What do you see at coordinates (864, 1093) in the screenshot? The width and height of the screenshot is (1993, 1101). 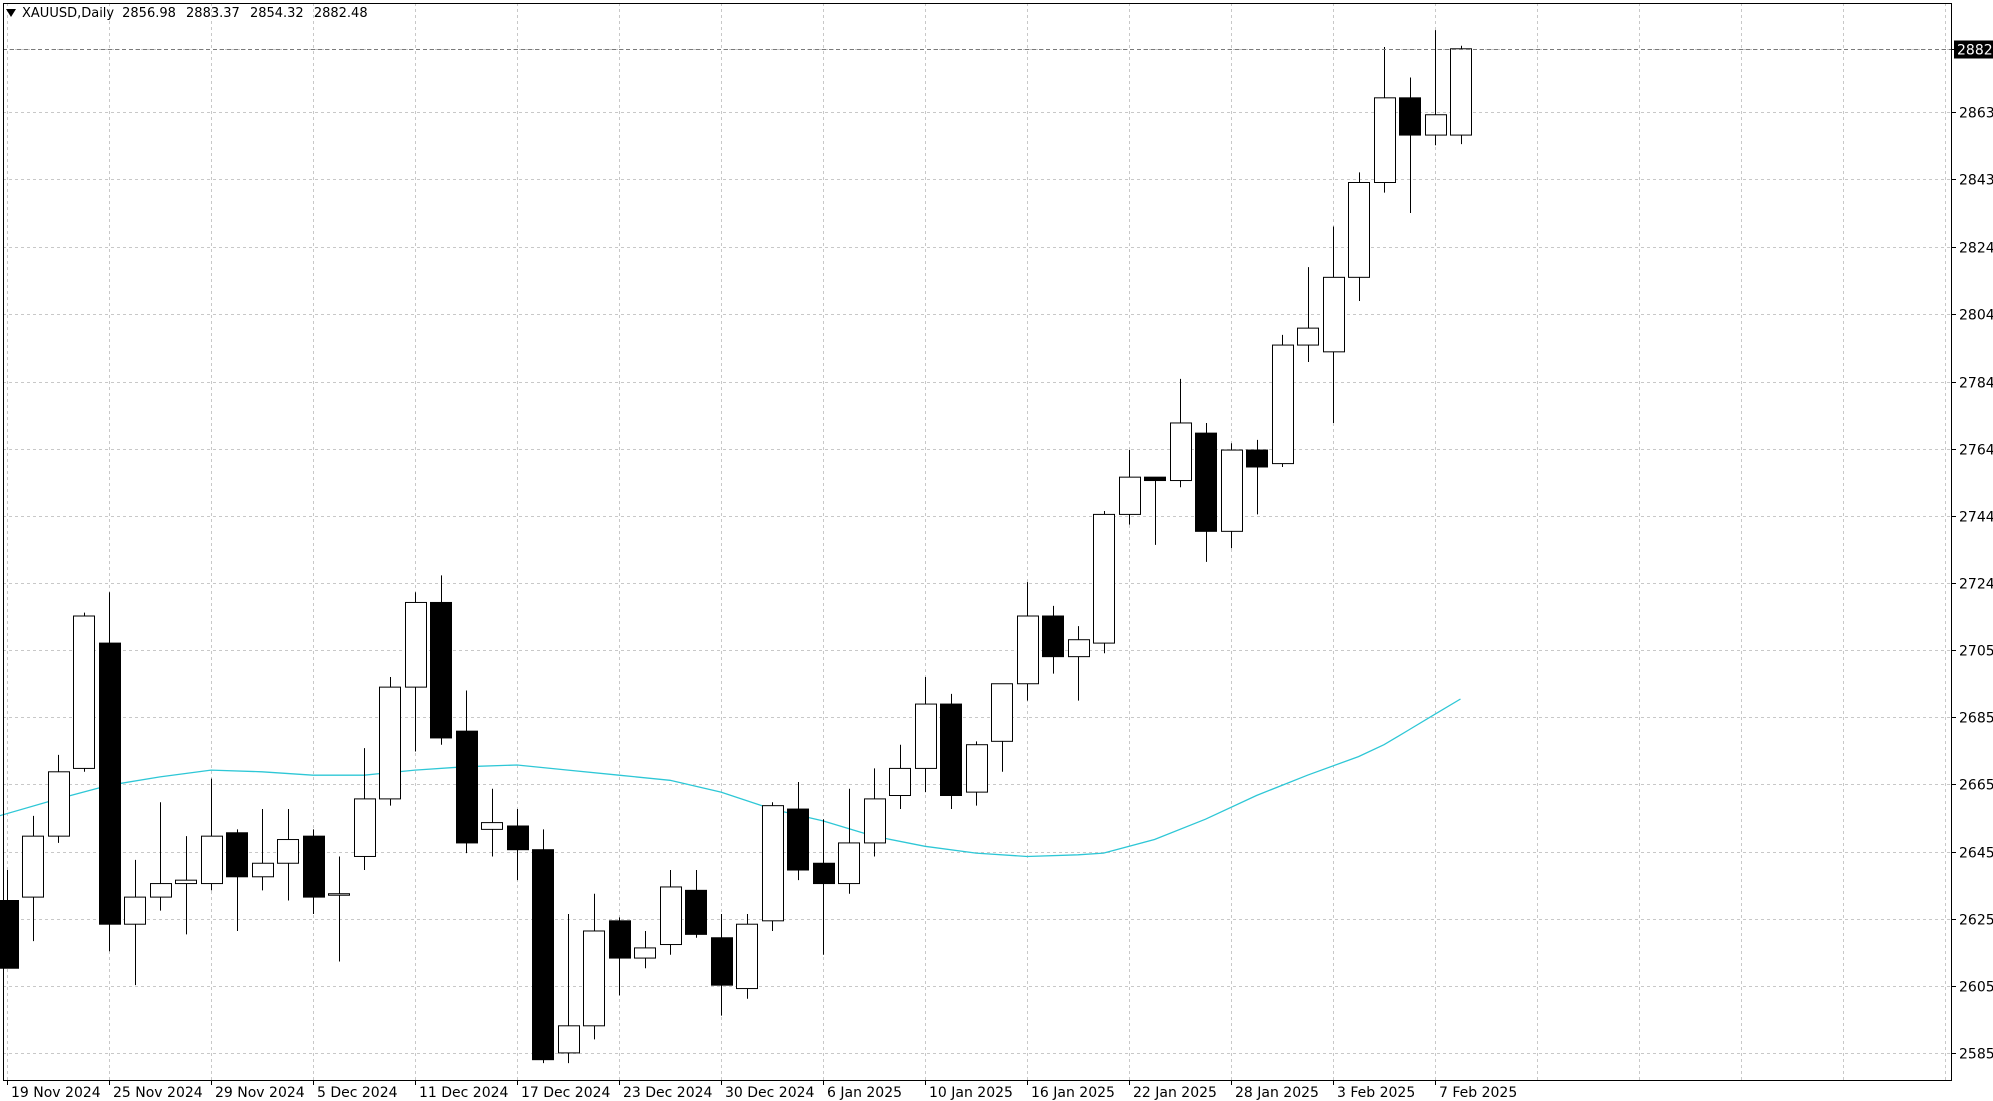 I see `x-tick-label: 6 Jan 2025` at bounding box center [864, 1093].